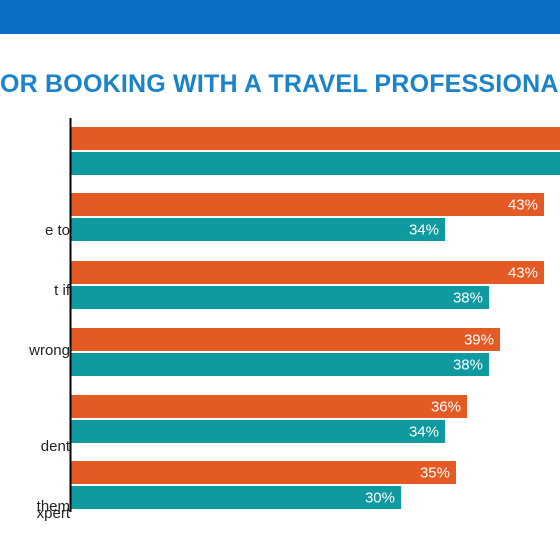 The image size is (560, 560). Describe the element at coordinates (435, 473) in the screenshot. I see `data-label-series1-row6: 35%` at that location.